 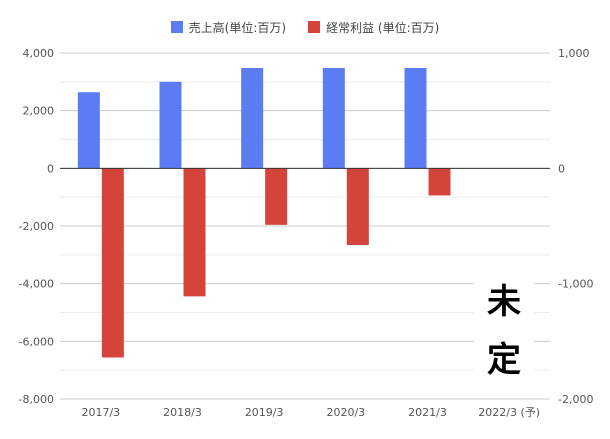 I want to click on x-axis-tick-label: 2022/3 (予), so click(x=509, y=412).